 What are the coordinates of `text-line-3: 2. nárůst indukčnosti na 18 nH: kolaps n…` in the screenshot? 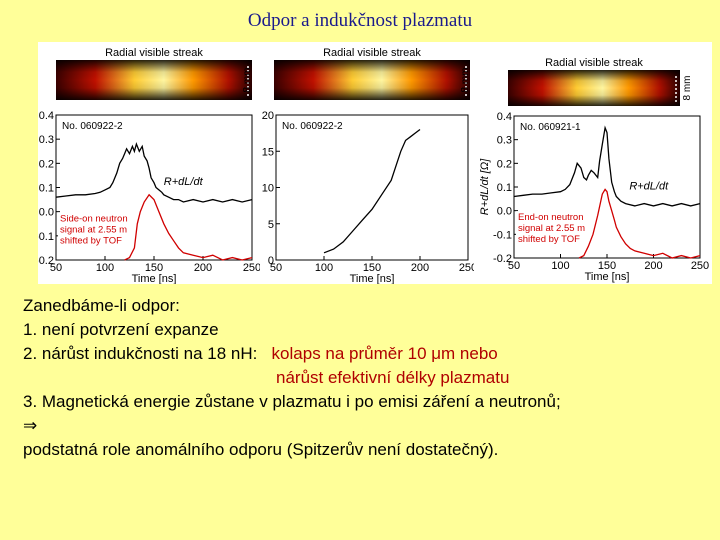 It's located at (368, 354).